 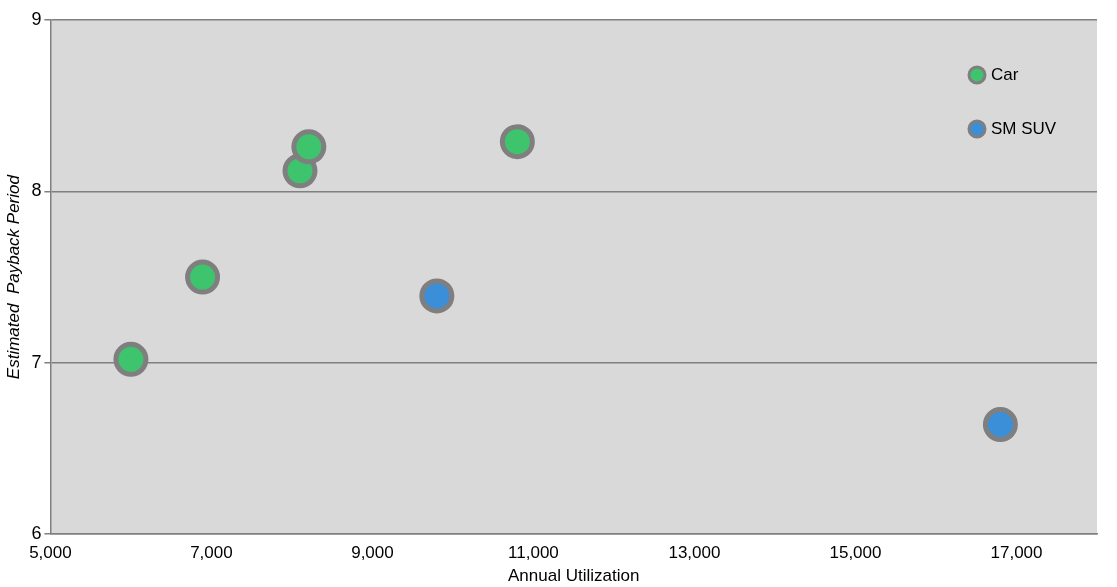 What do you see at coordinates (1005, 74) in the screenshot?
I see `legend-label: Car` at bounding box center [1005, 74].